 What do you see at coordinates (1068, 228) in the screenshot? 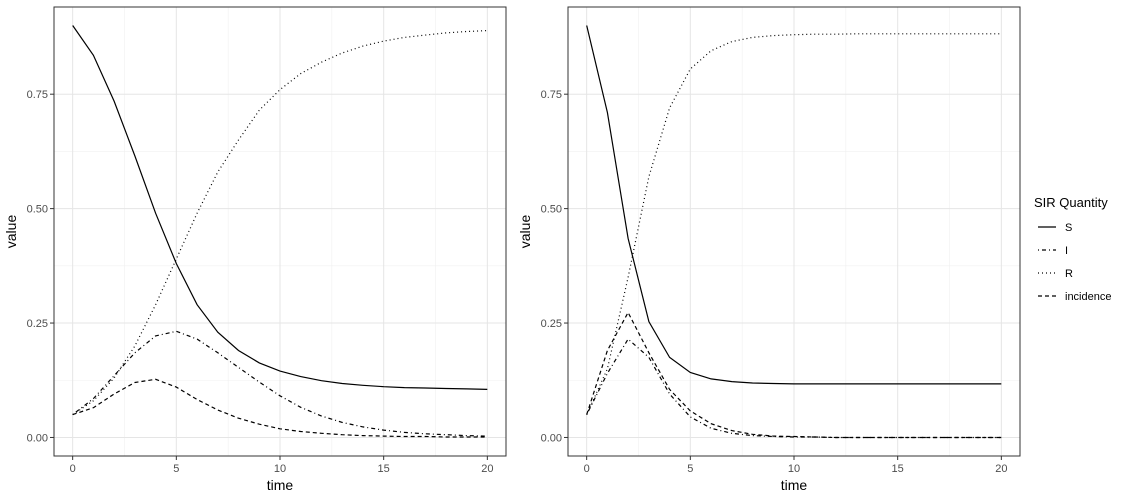
I see `legend-label-S: S` at bounding box center [1068, 228].